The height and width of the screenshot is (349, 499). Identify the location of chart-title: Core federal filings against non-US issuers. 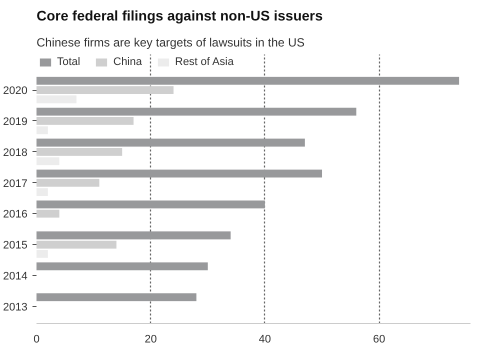
(180, 16).